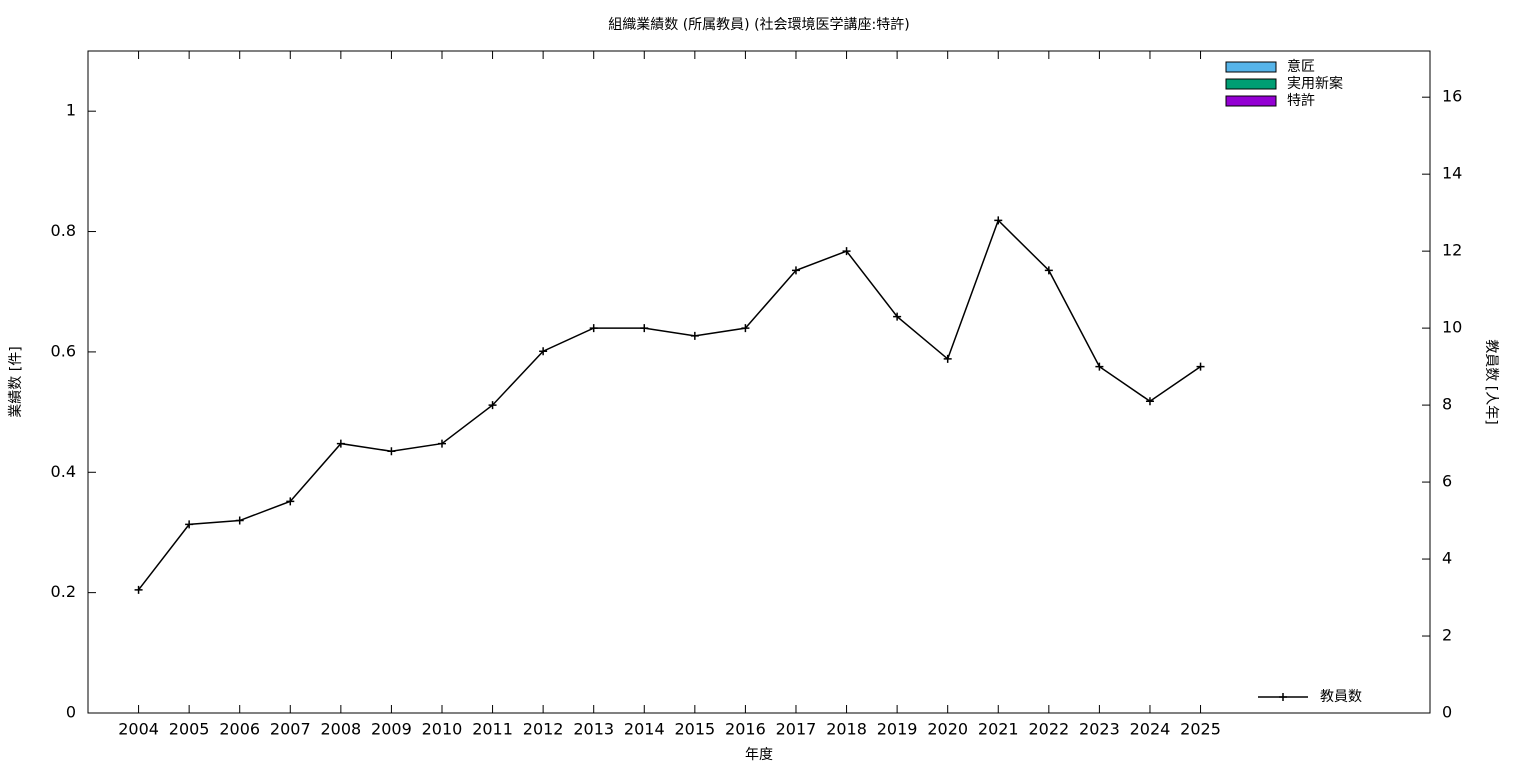 Image resolution: width=1536 pixels, height=768 pixels. I want to click on y2-tick-label: 4, so click(1447, 558).